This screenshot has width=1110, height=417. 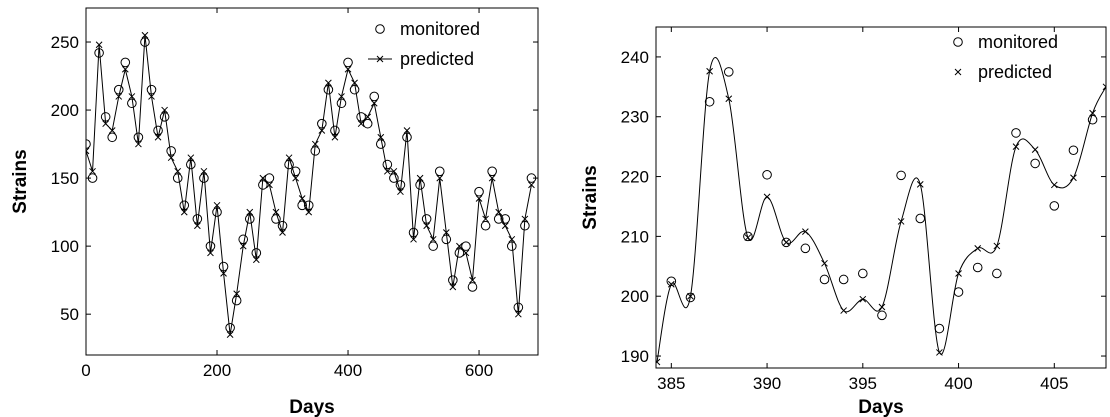 I want to click on y-tick-label: 220, so click(x=635, y=177).